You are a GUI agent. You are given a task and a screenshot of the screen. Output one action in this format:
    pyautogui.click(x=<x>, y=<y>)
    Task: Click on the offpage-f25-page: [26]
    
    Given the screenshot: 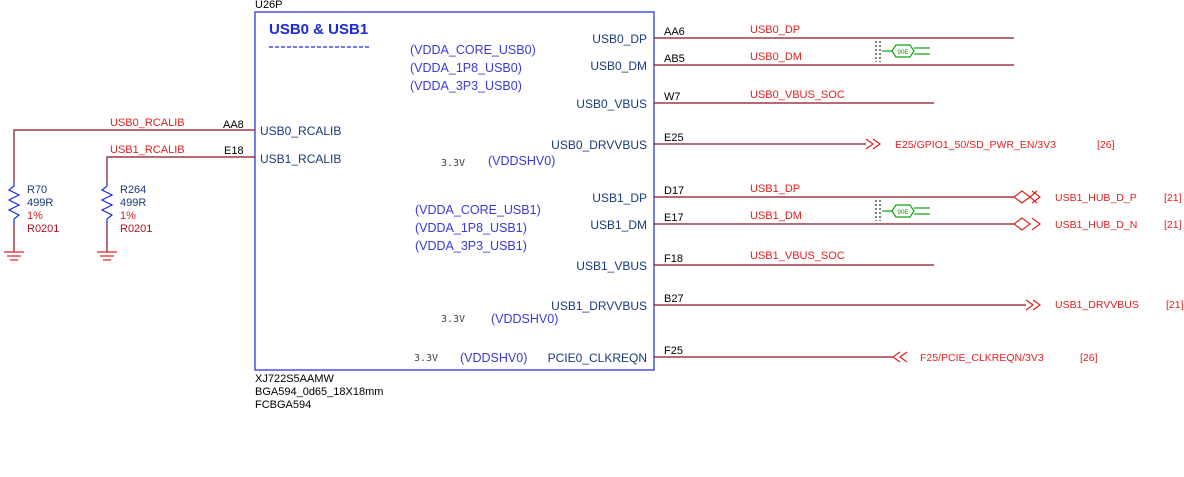 What is the action you would take?
    pyautogui.click(x=1089, y=358)
    